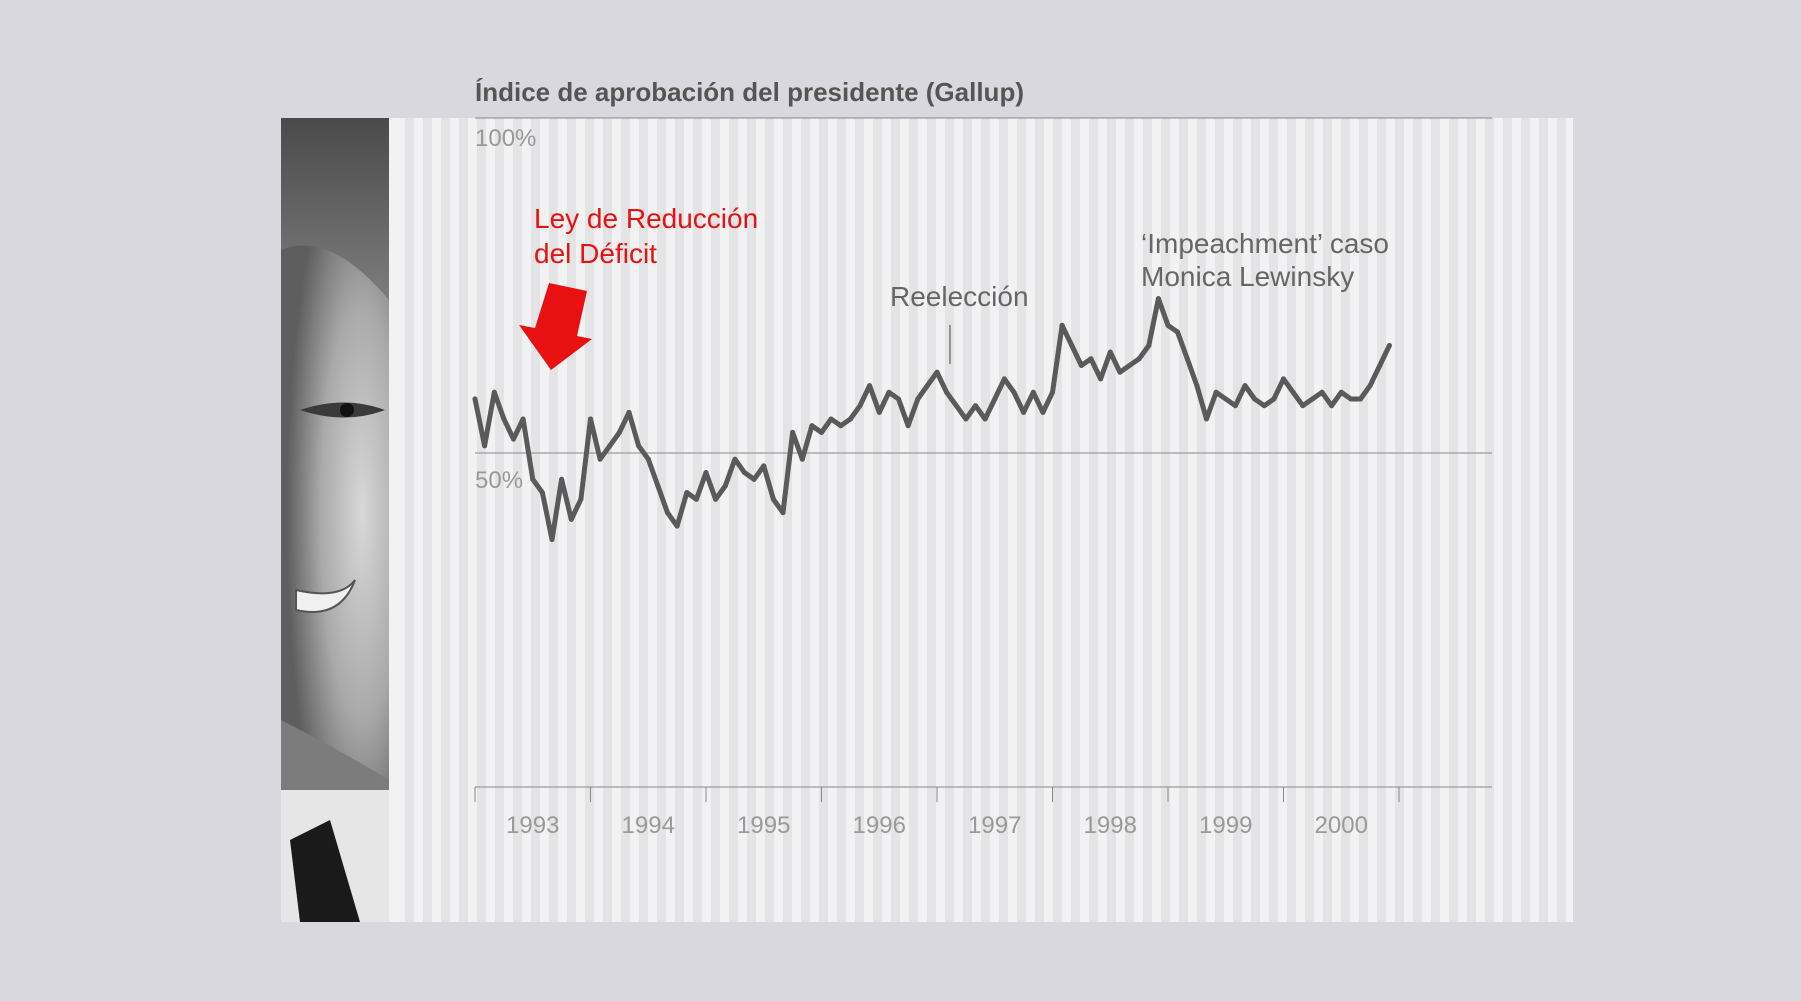 This screenshot has height=1001, width=1801. I want to click on x-tick-label-1996: 1996, so click(879, 825).